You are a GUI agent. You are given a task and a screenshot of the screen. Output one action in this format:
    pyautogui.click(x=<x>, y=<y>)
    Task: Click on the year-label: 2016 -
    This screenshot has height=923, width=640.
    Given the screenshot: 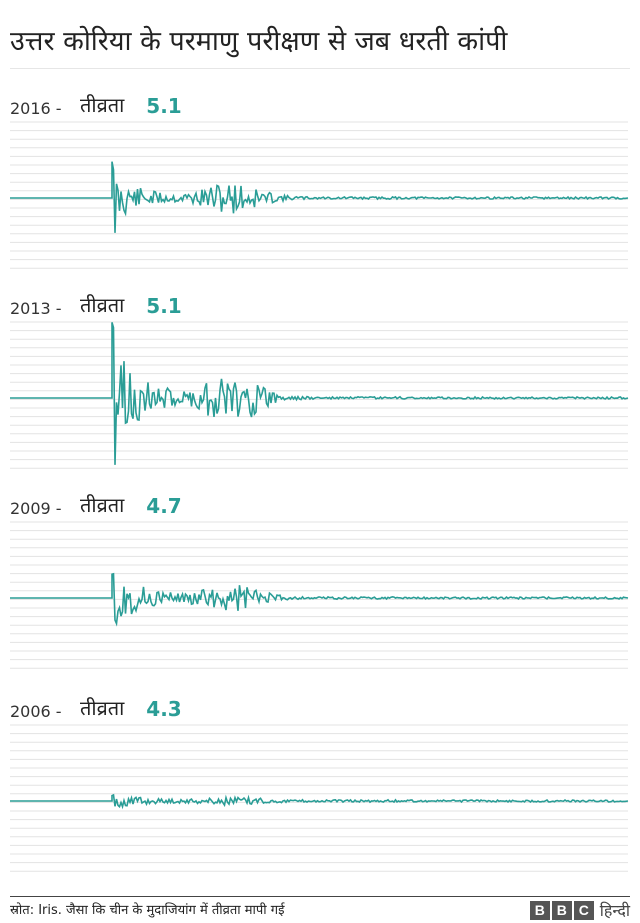 What is the action you would take?
    pyautogui.click(x=36, y=108)
    